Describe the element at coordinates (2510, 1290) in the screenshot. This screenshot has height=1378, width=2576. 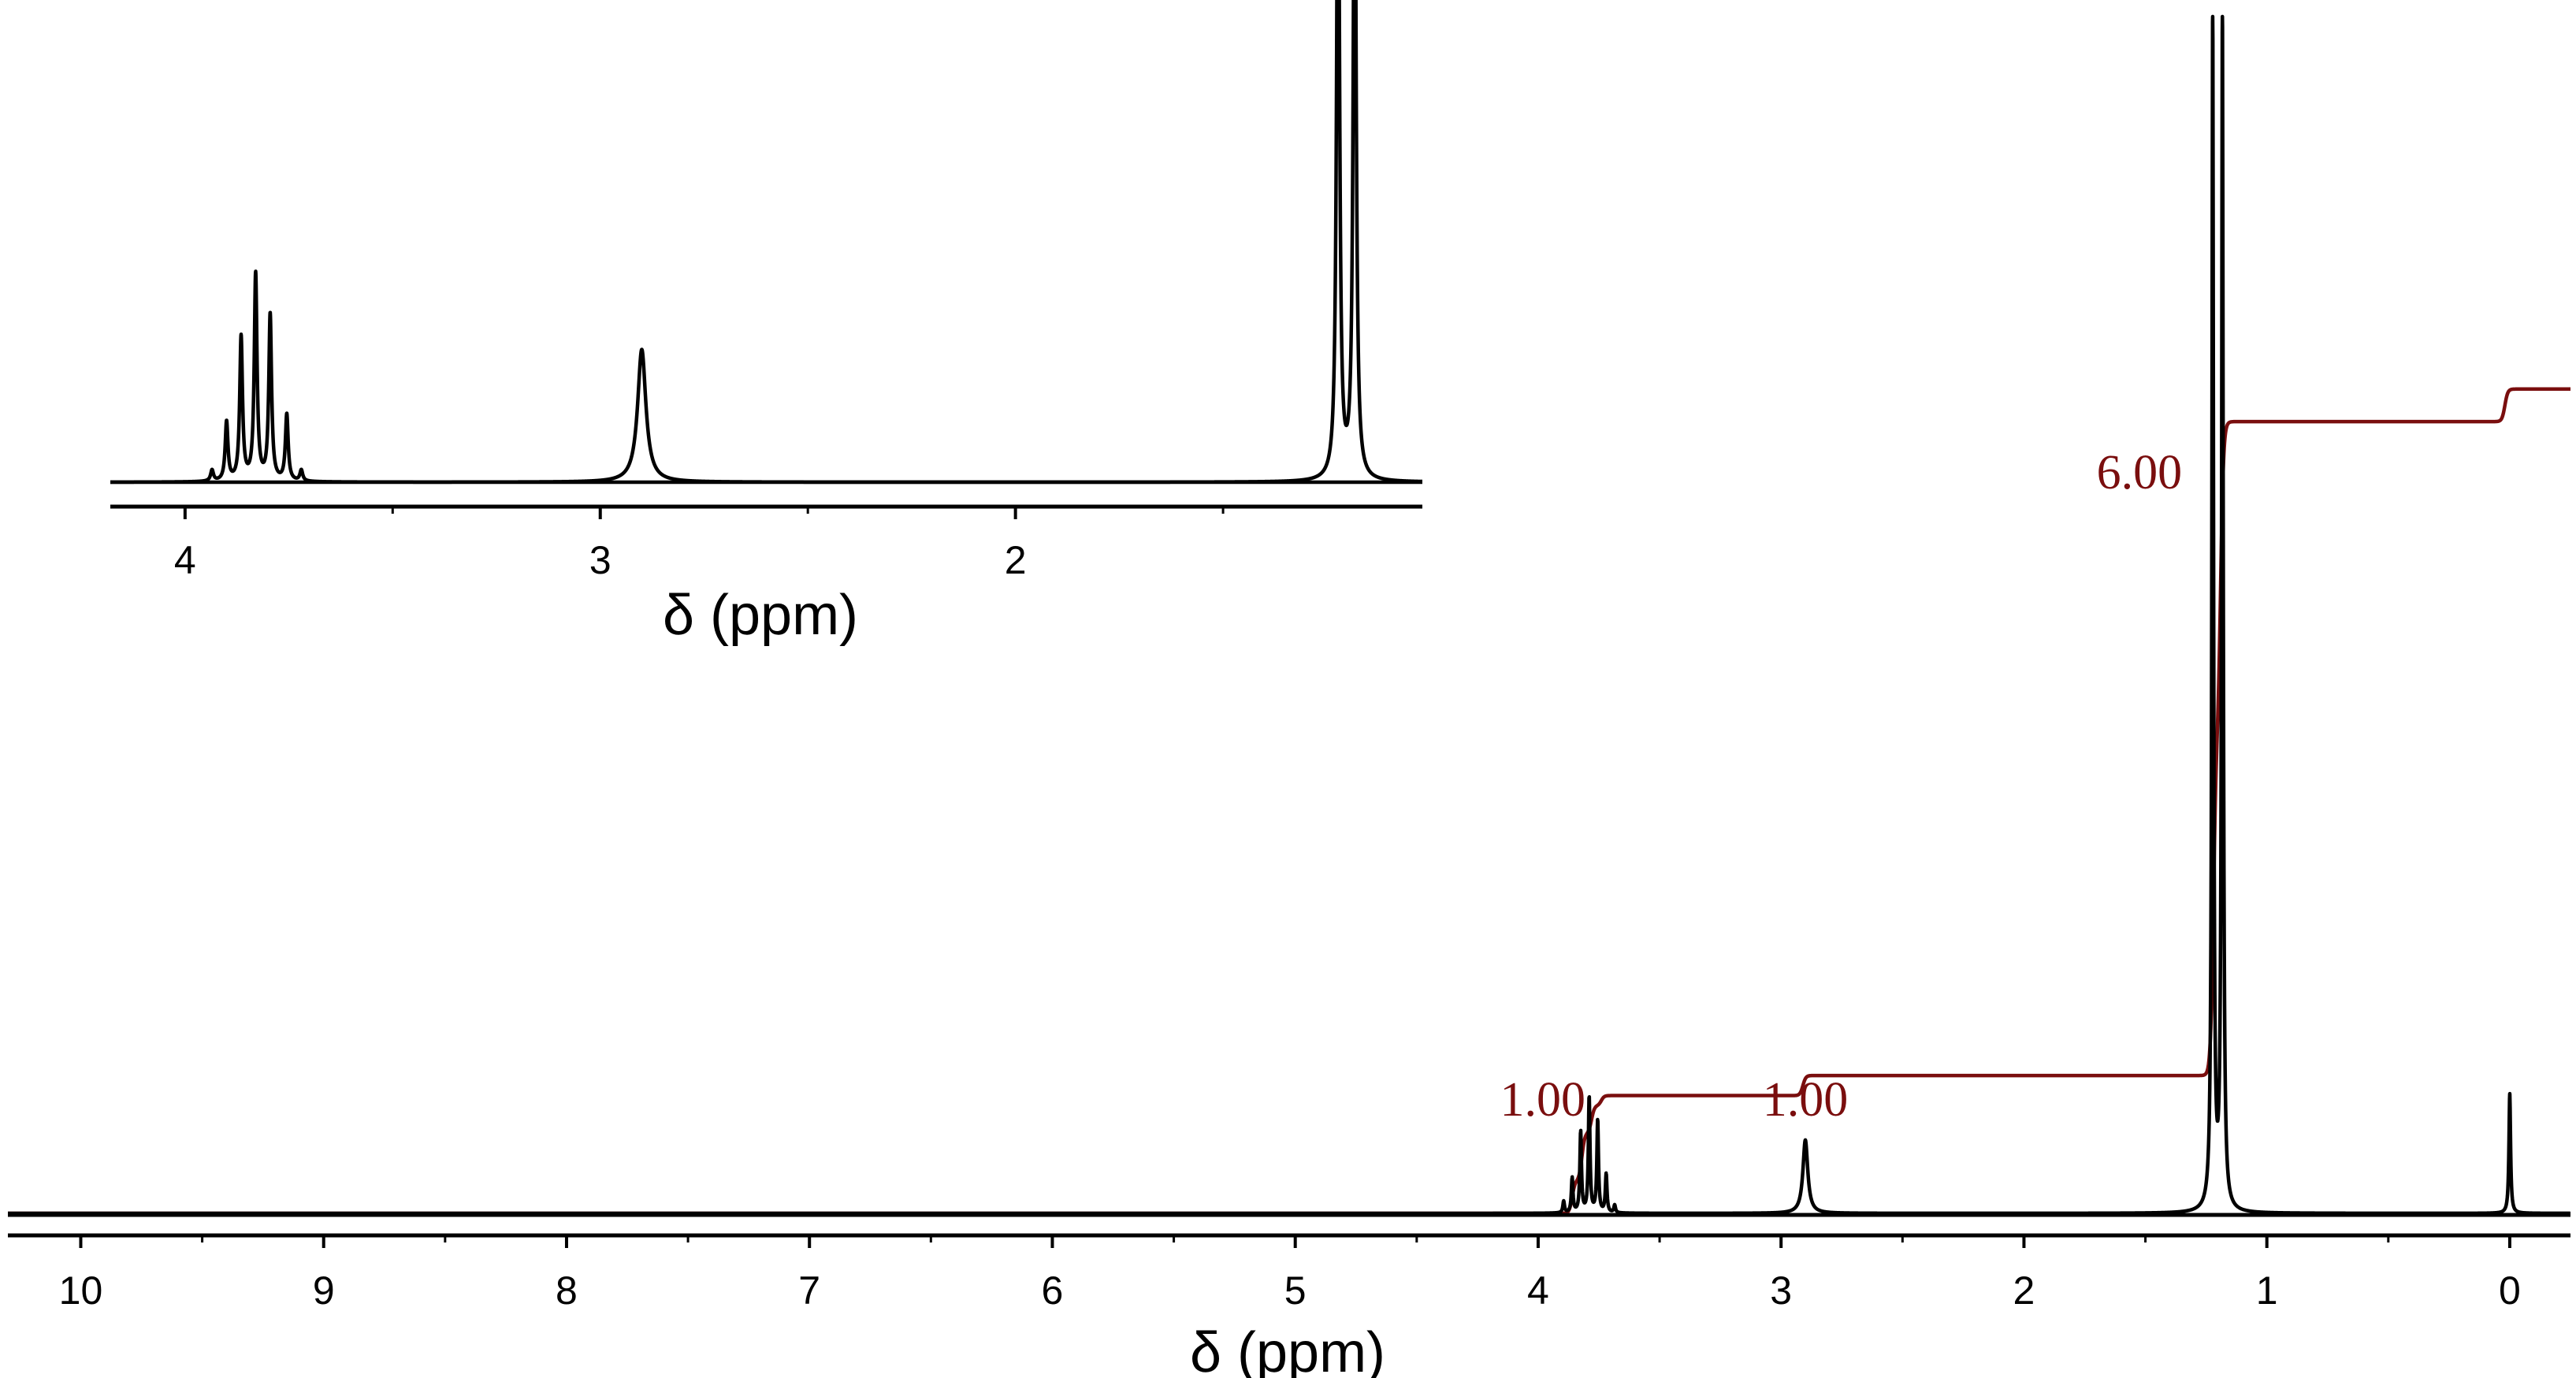
I see `x-tick-label: 0` at that location.